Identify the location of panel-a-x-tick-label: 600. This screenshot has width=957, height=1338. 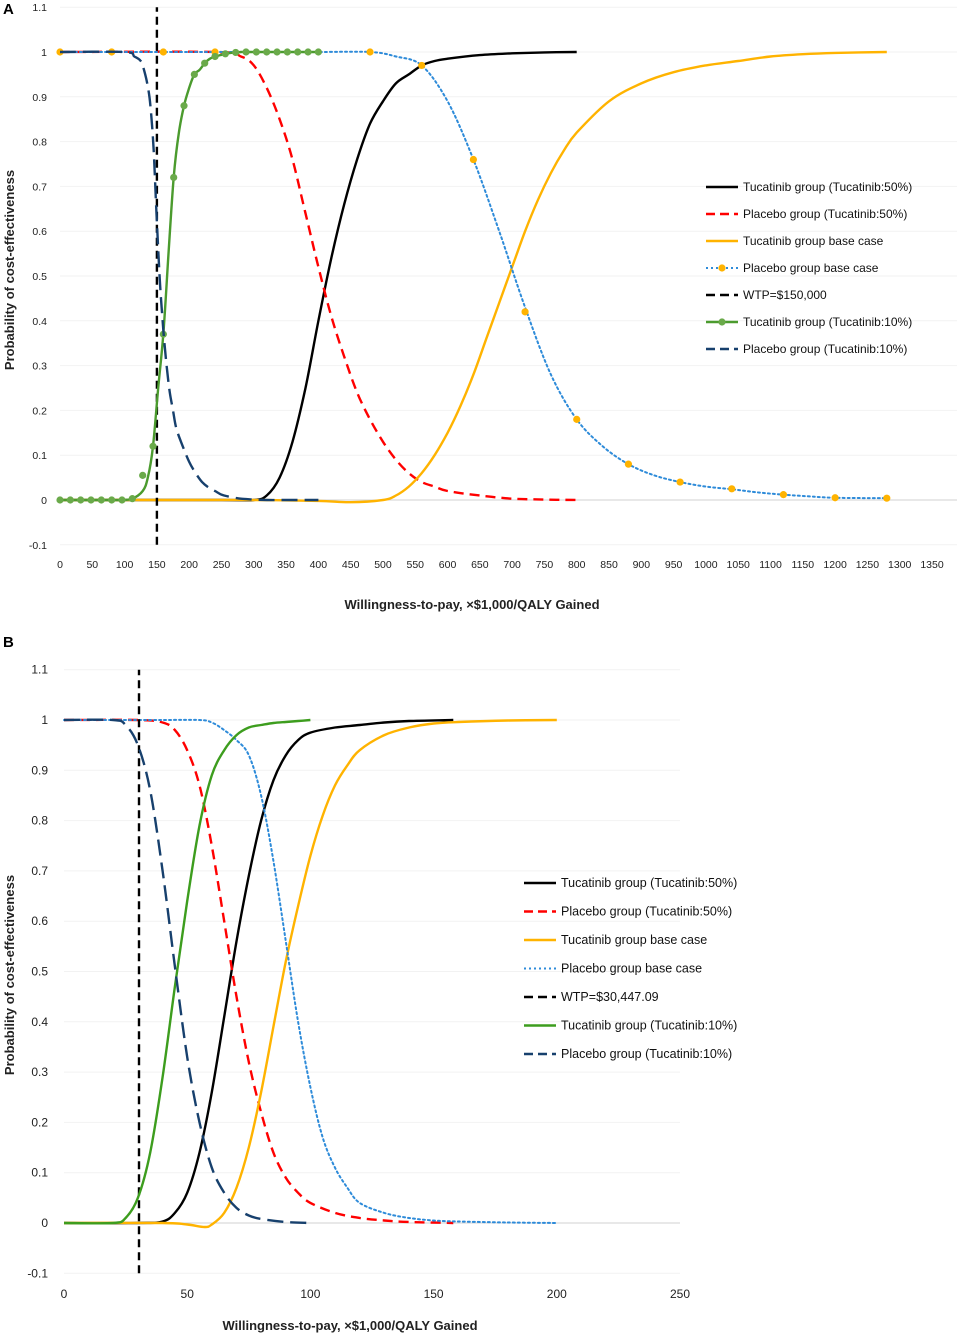
(448, 565).